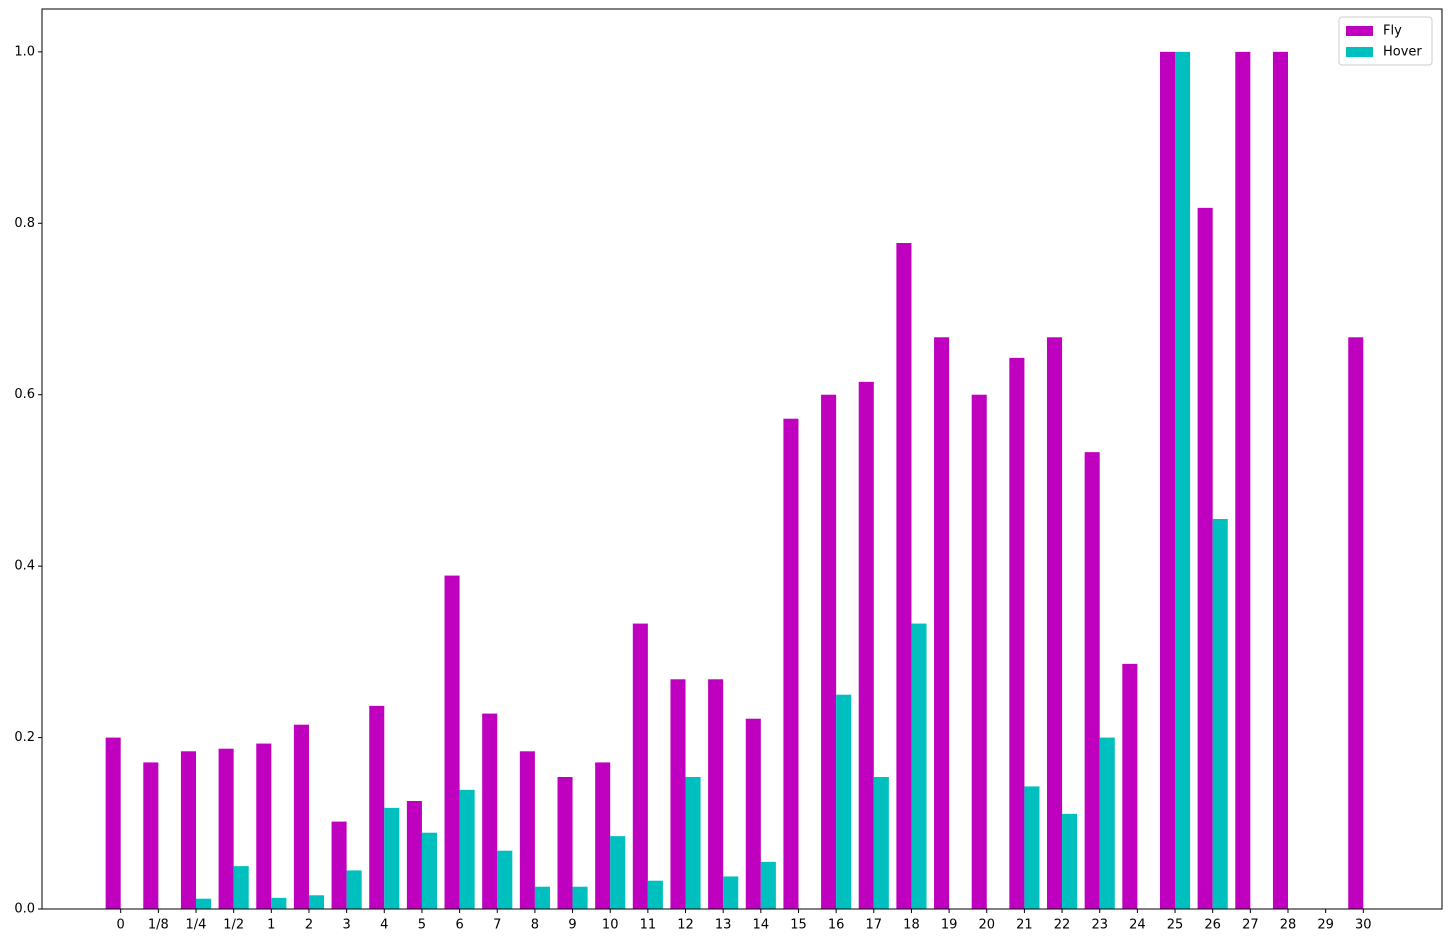 Image resolution: width=1451 pixels, height=943 pixels. Describe the element at coordinates (1137, 925) in the screenshot. I see `x-tick-label: 24` at that location.